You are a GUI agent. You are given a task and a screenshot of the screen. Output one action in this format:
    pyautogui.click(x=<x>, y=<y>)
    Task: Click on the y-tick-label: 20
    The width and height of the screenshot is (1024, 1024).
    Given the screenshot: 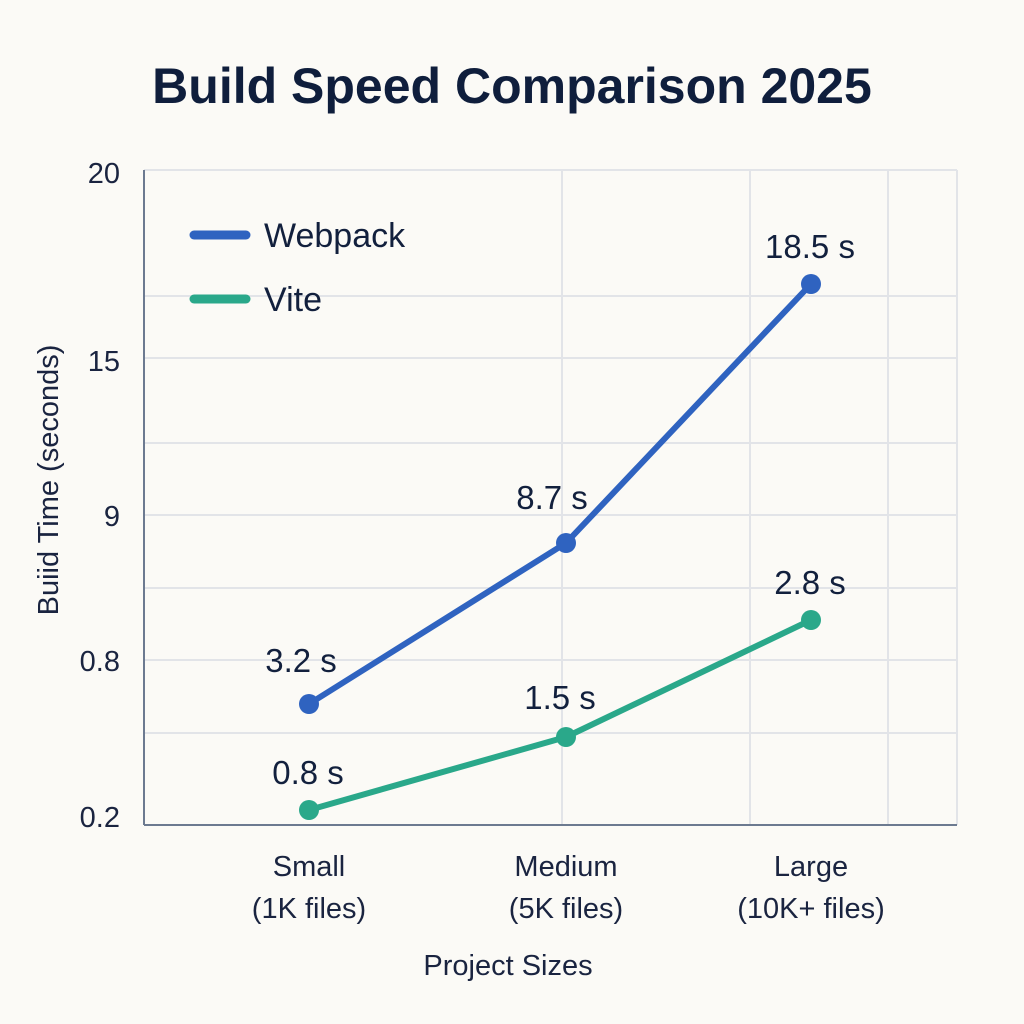 What is the action you would take?
    pyautogui.click(x=104, y=174)
    